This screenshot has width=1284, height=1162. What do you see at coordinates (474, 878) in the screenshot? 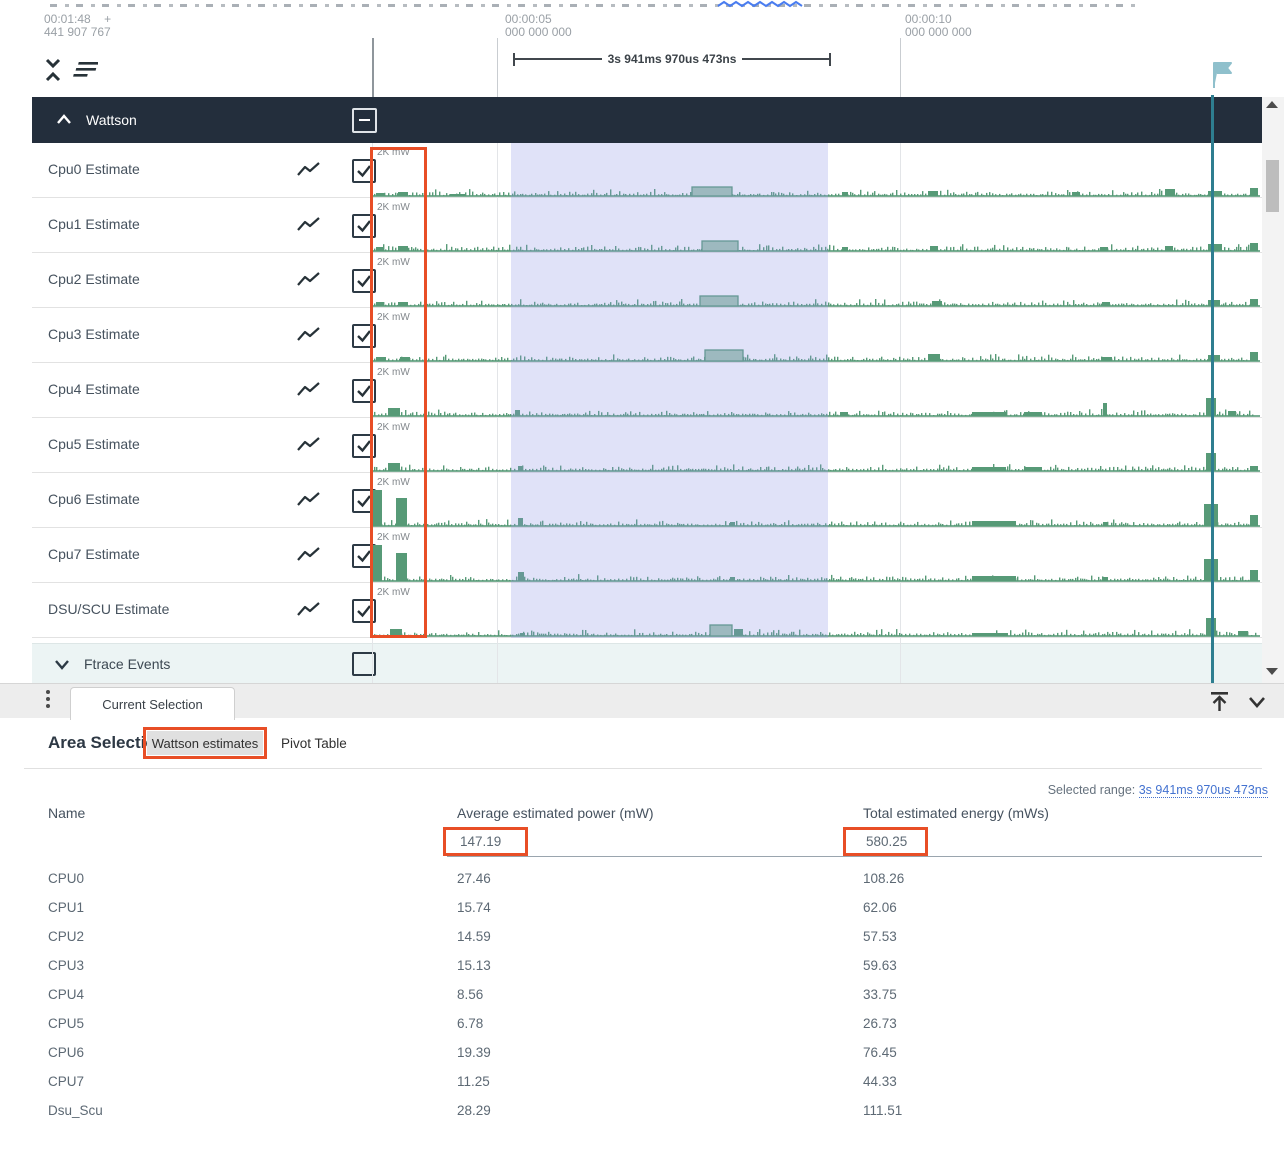
I see `cell-avg-power: 27.46` at bounding box center [474, 878].